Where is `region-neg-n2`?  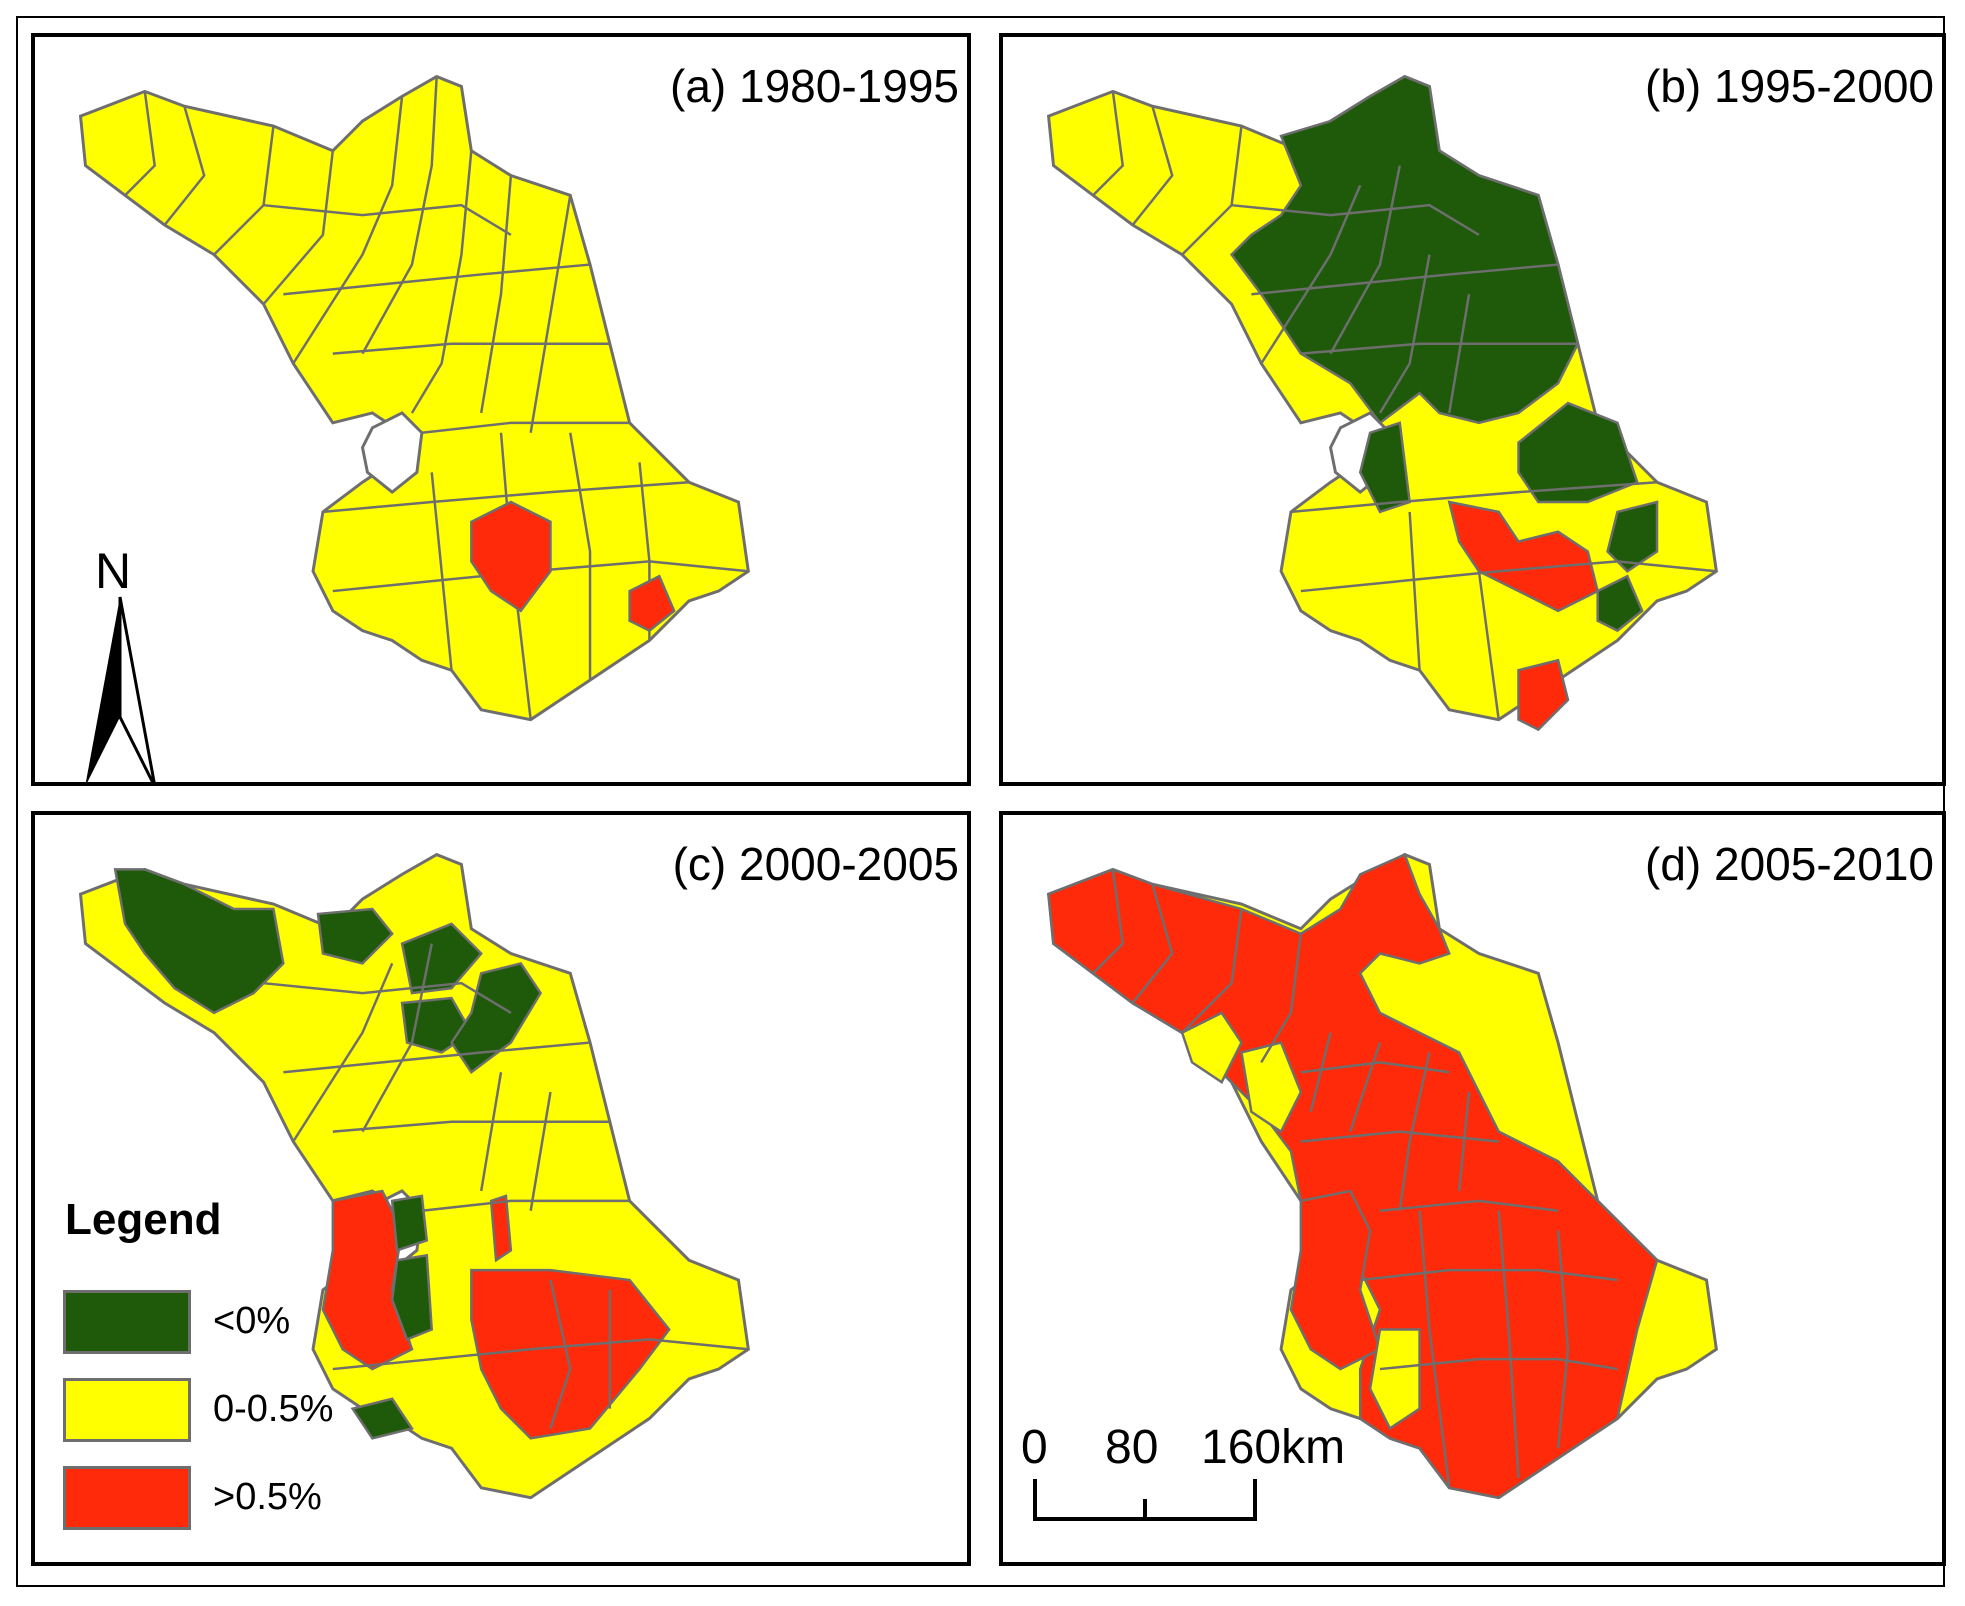
region-neg-n2 is located at coordinates (441, 958).